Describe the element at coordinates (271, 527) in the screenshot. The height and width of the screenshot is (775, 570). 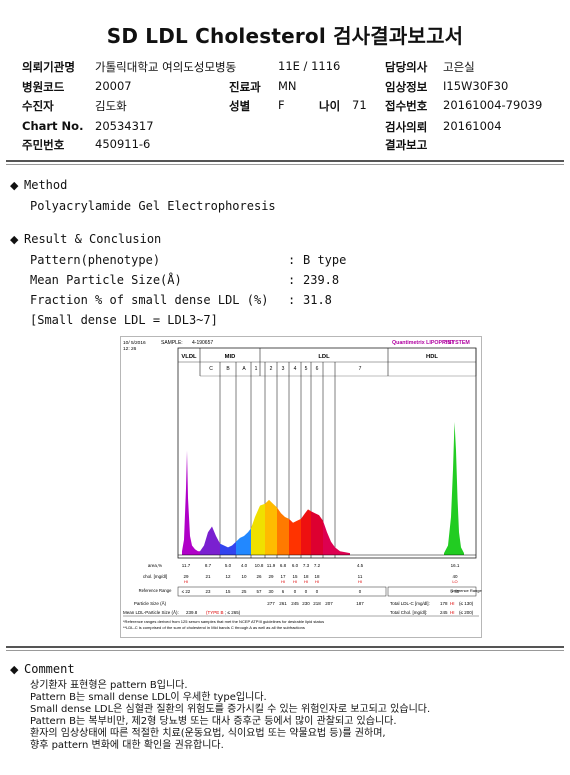
I see `ldl2-area` at that location.